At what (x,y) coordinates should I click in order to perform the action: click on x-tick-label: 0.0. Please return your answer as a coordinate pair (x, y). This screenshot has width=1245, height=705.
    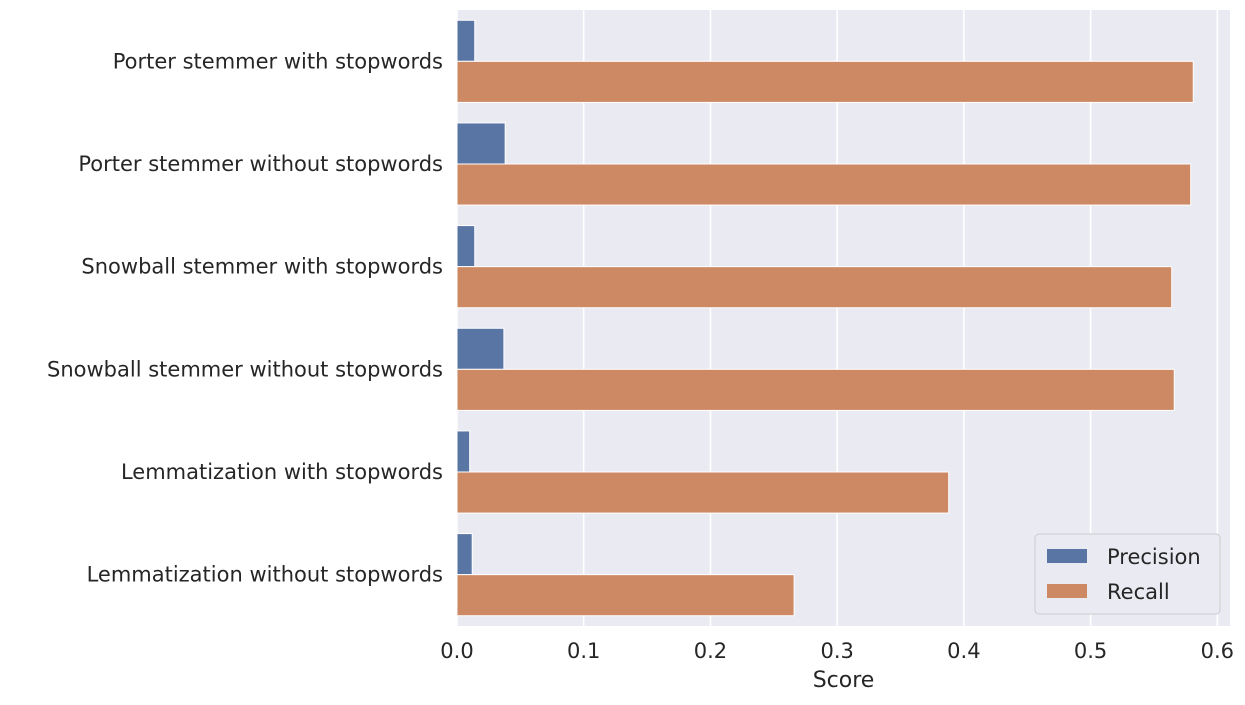
    Looking at the image, I should click on (456, 651).